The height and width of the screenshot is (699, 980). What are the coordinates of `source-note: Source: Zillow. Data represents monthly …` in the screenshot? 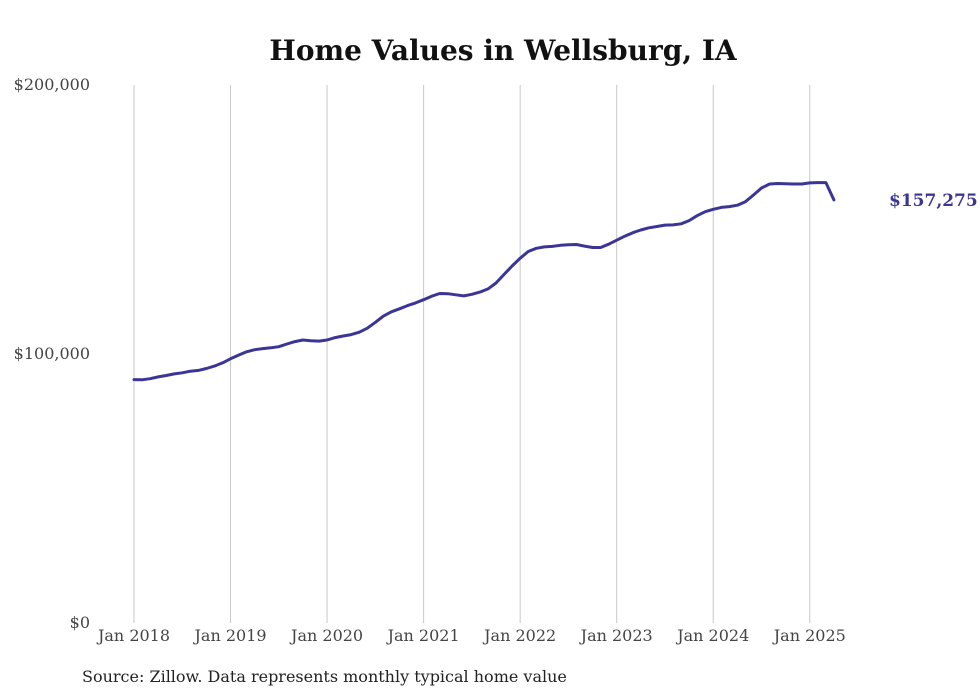 It's located at (324, 676).